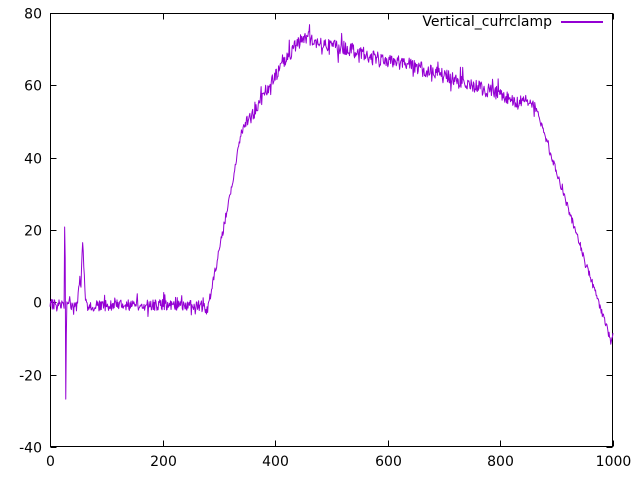 This screenshot has width=640, height=480. Describe the element at coordinates (163, 462) in the screenshot. I see `x-tick-label: 200` at that location.